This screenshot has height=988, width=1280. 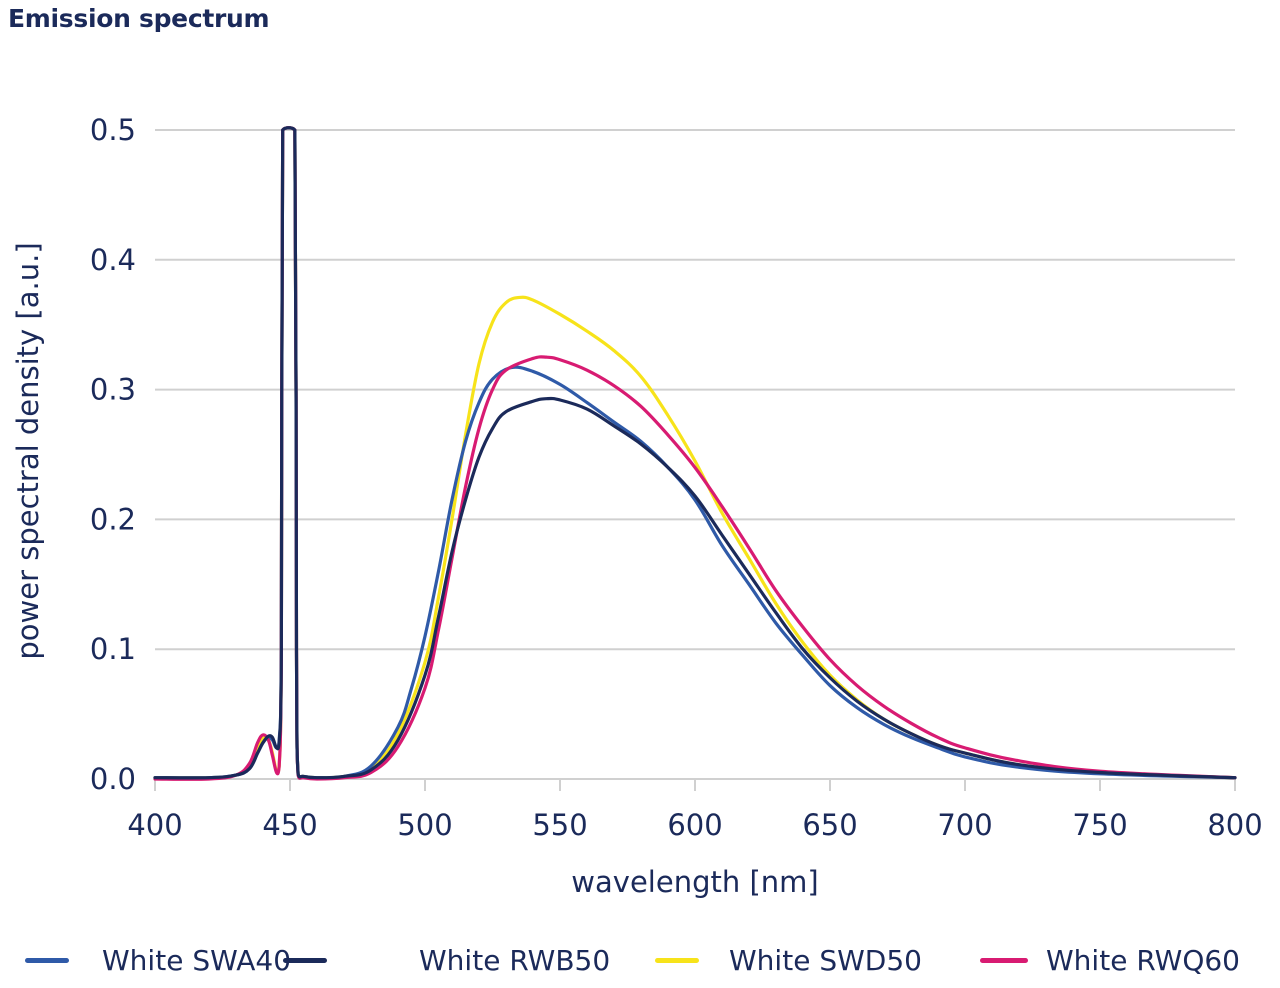 I want to click on y-tick-label: 0.3, so click(x=113, y=390).